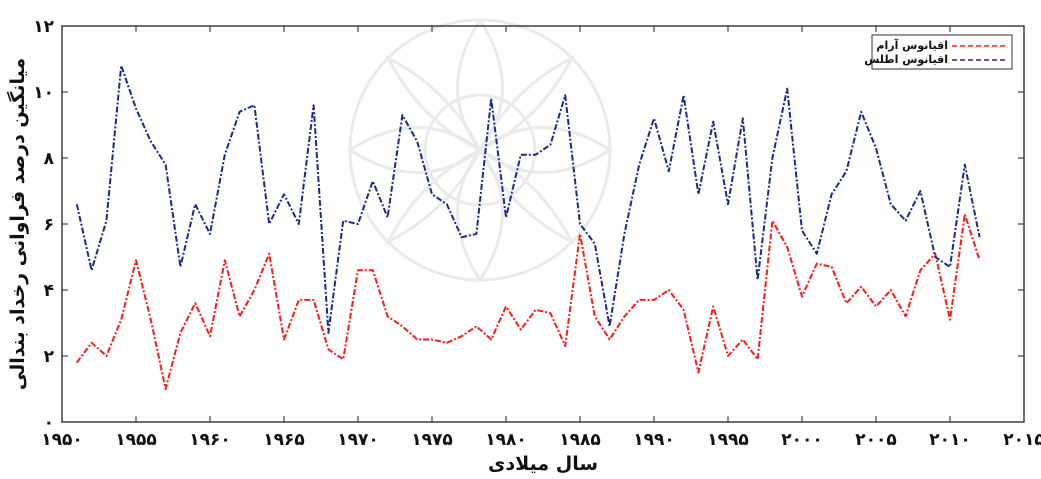 This screenshot has height=479, width=1041. Describe the element at coordinates (950, 440) in the screenshot. I see `x-tick-label: ۲۰۱۰` at that location.